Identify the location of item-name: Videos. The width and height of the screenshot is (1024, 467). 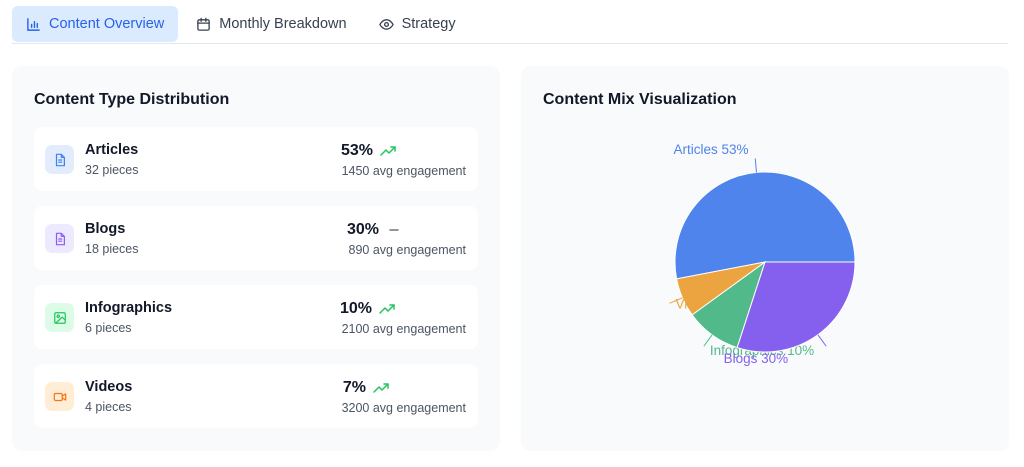
(109, 387).